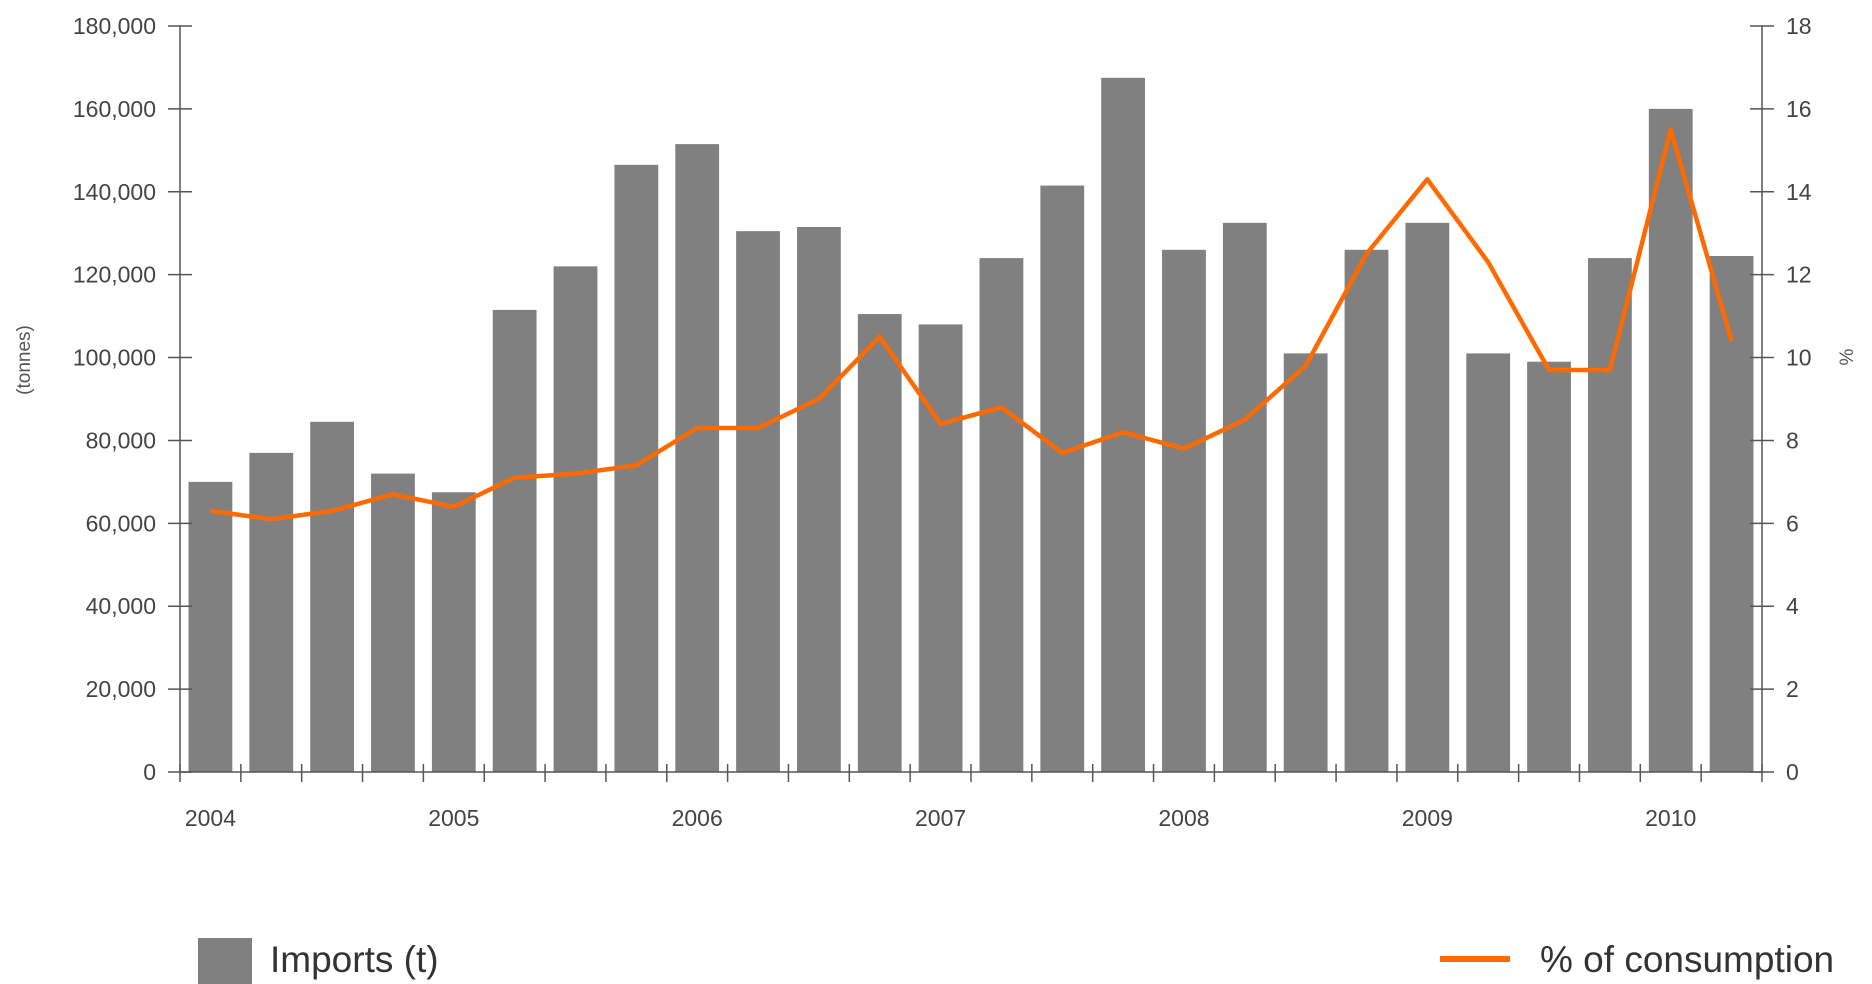 The width and height of the screenshot is (1872, 984). I want to click on left-y-tick-label: 80,000, so click(121, 440).